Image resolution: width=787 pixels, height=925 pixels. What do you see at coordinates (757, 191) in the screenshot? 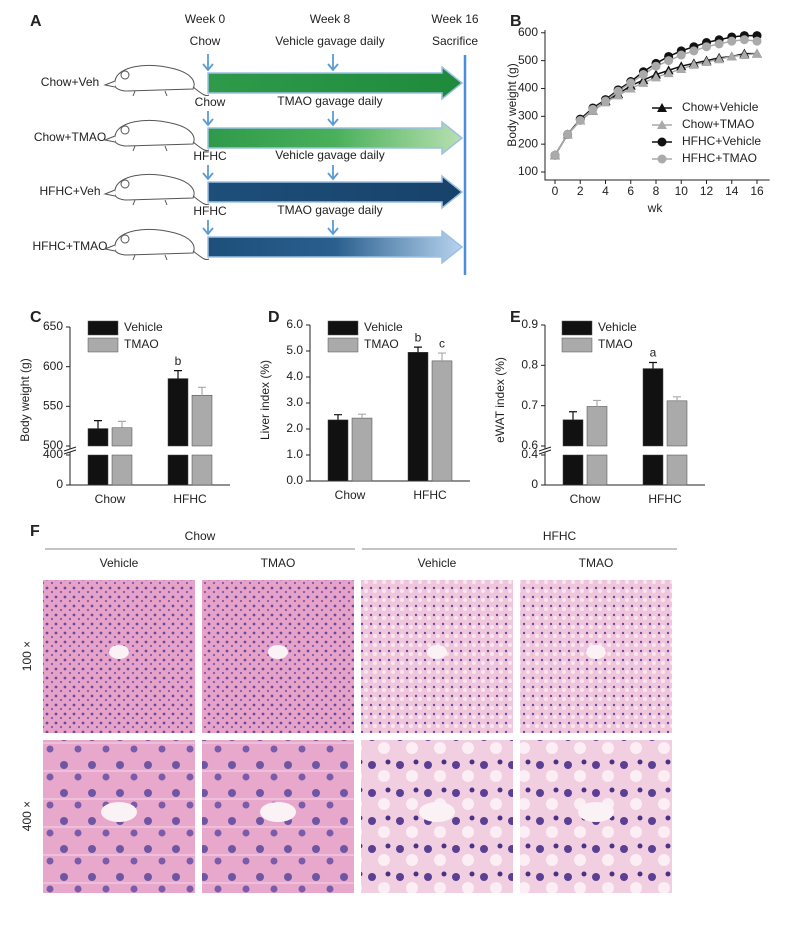
I see `x-tick-label: 16` at bounding box center [757, 191].